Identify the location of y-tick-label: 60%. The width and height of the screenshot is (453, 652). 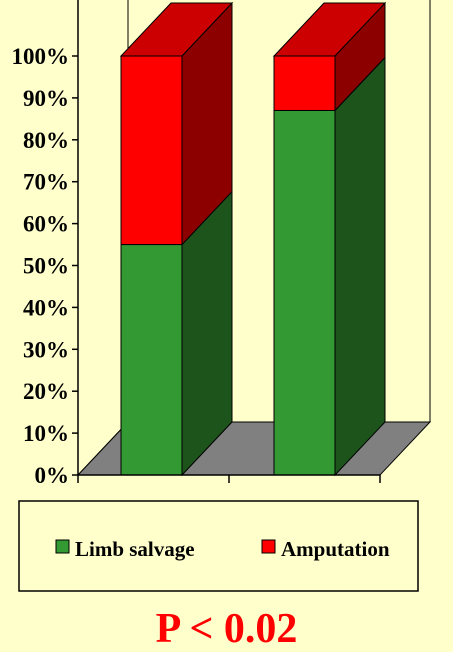
(46, 224).